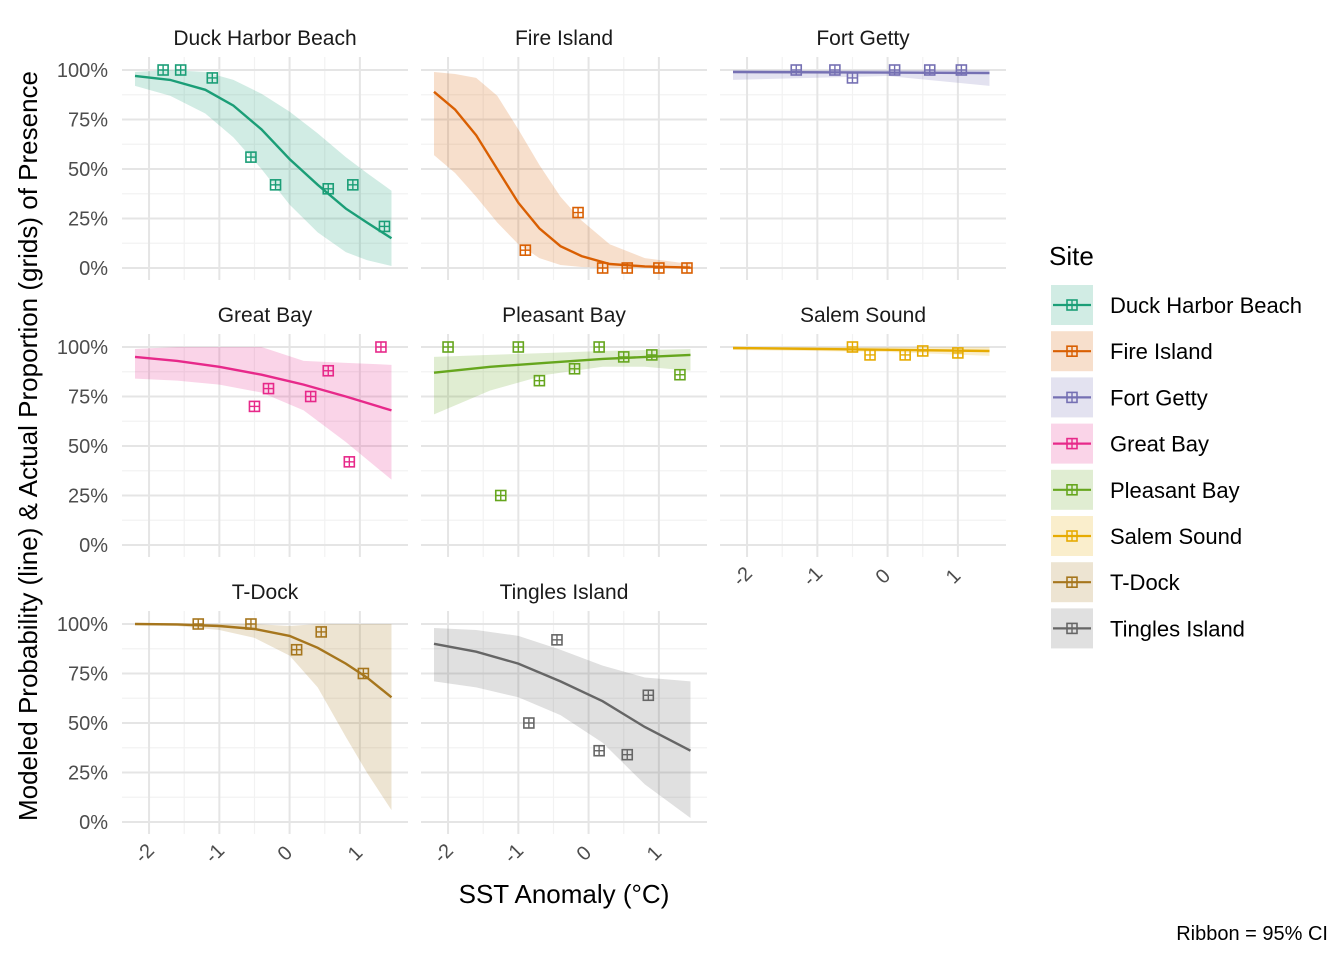 The image size is (1344, 960). I want to click on legend-item: T-Dock, so click(1116, 582).